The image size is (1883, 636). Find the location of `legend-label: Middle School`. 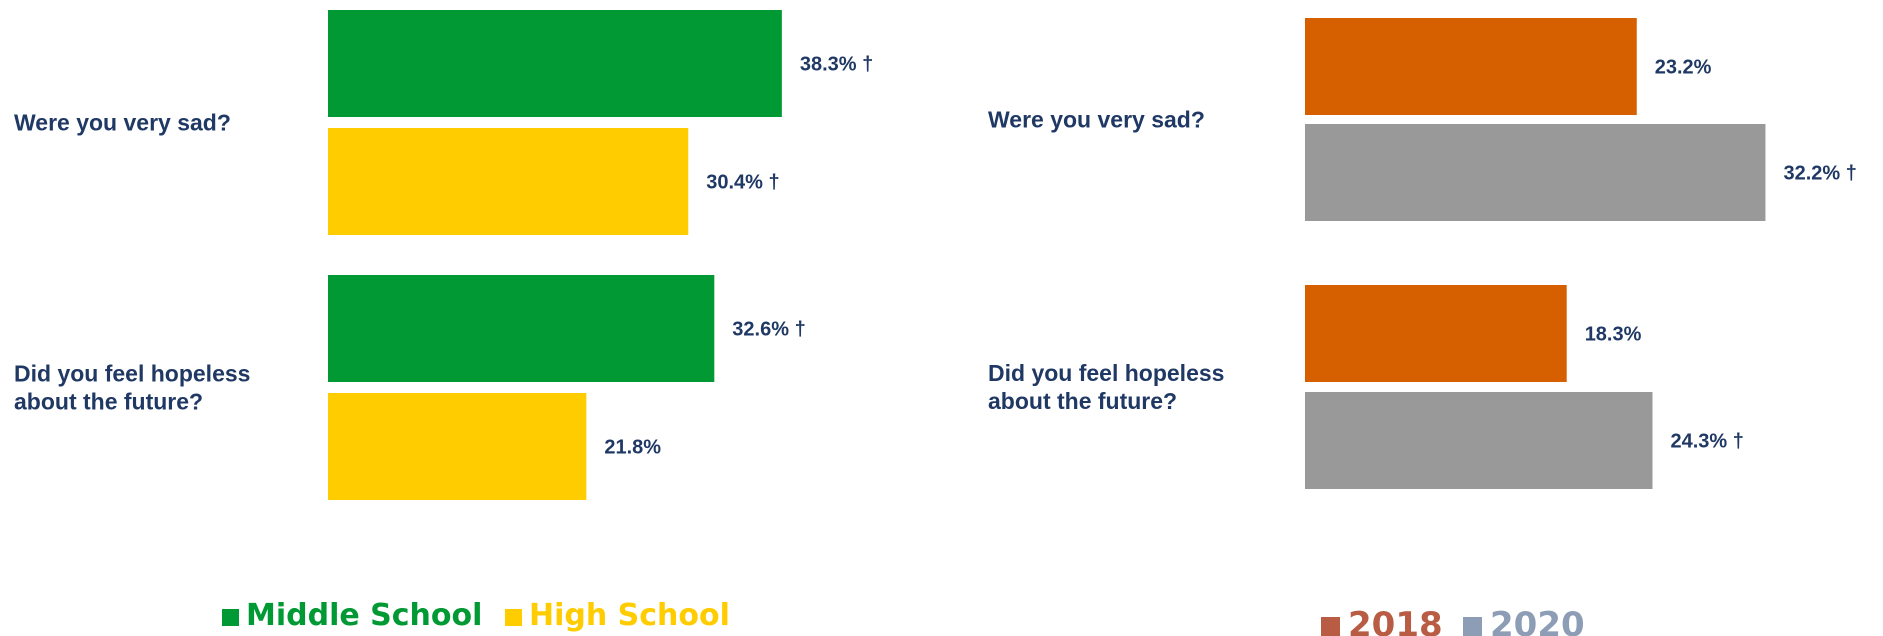

legend-label: Middle School is located at coordinates (364, 615).